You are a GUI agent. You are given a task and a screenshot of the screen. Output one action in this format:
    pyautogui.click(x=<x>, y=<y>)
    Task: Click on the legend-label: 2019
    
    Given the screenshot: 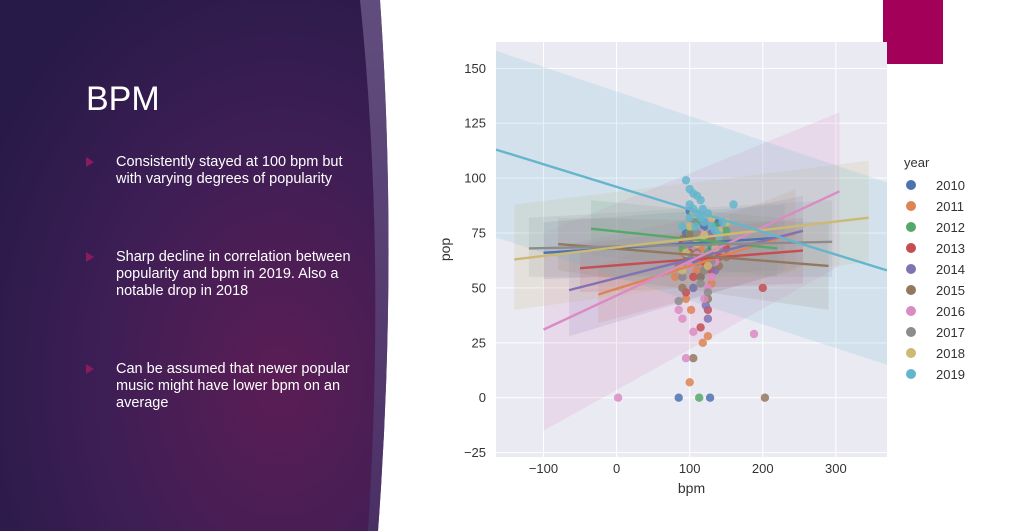 What is the action you would take?
    pyautogui.click(x=950, y=374)
    